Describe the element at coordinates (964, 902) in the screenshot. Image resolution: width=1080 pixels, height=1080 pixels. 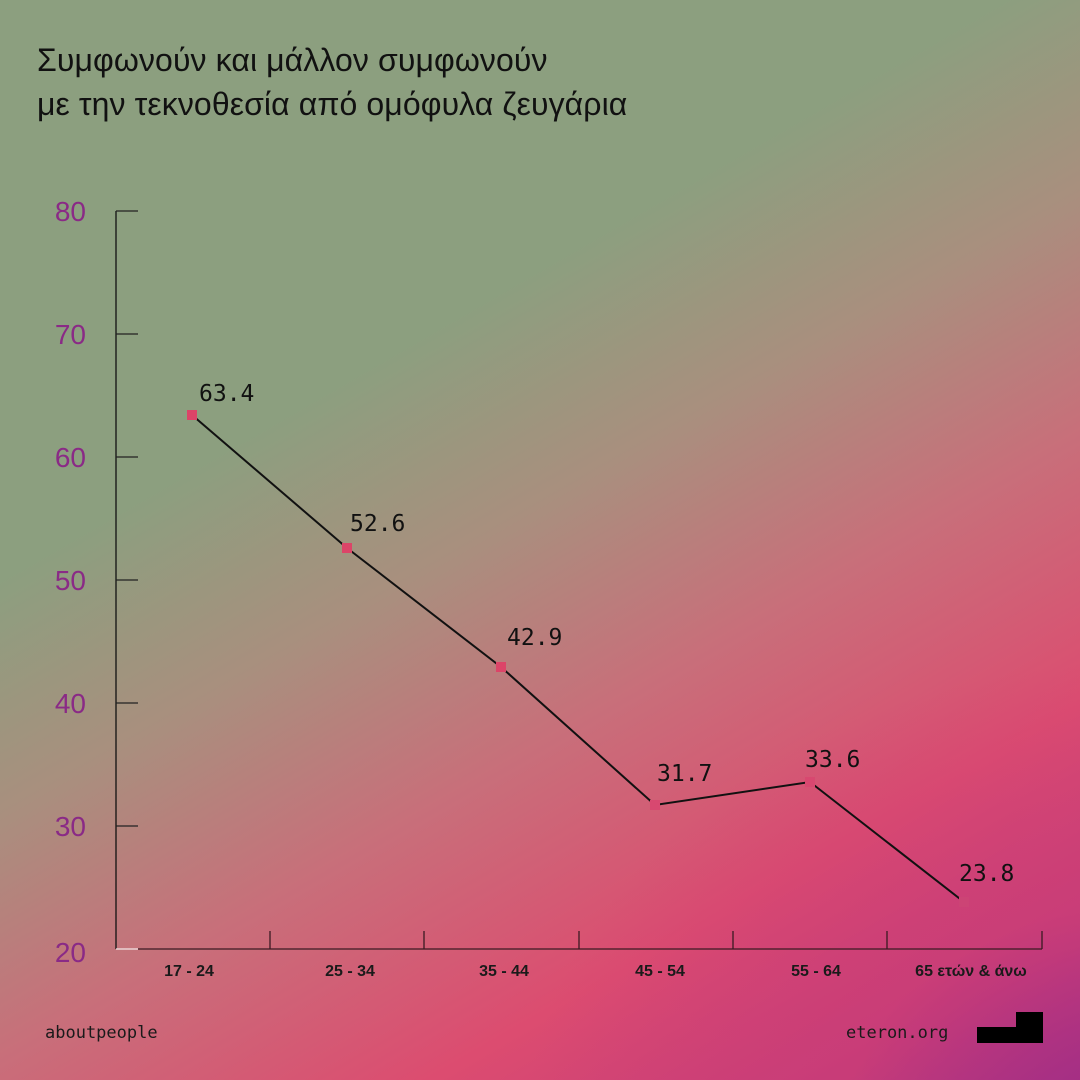
I see `marker-65-plus` at that location.